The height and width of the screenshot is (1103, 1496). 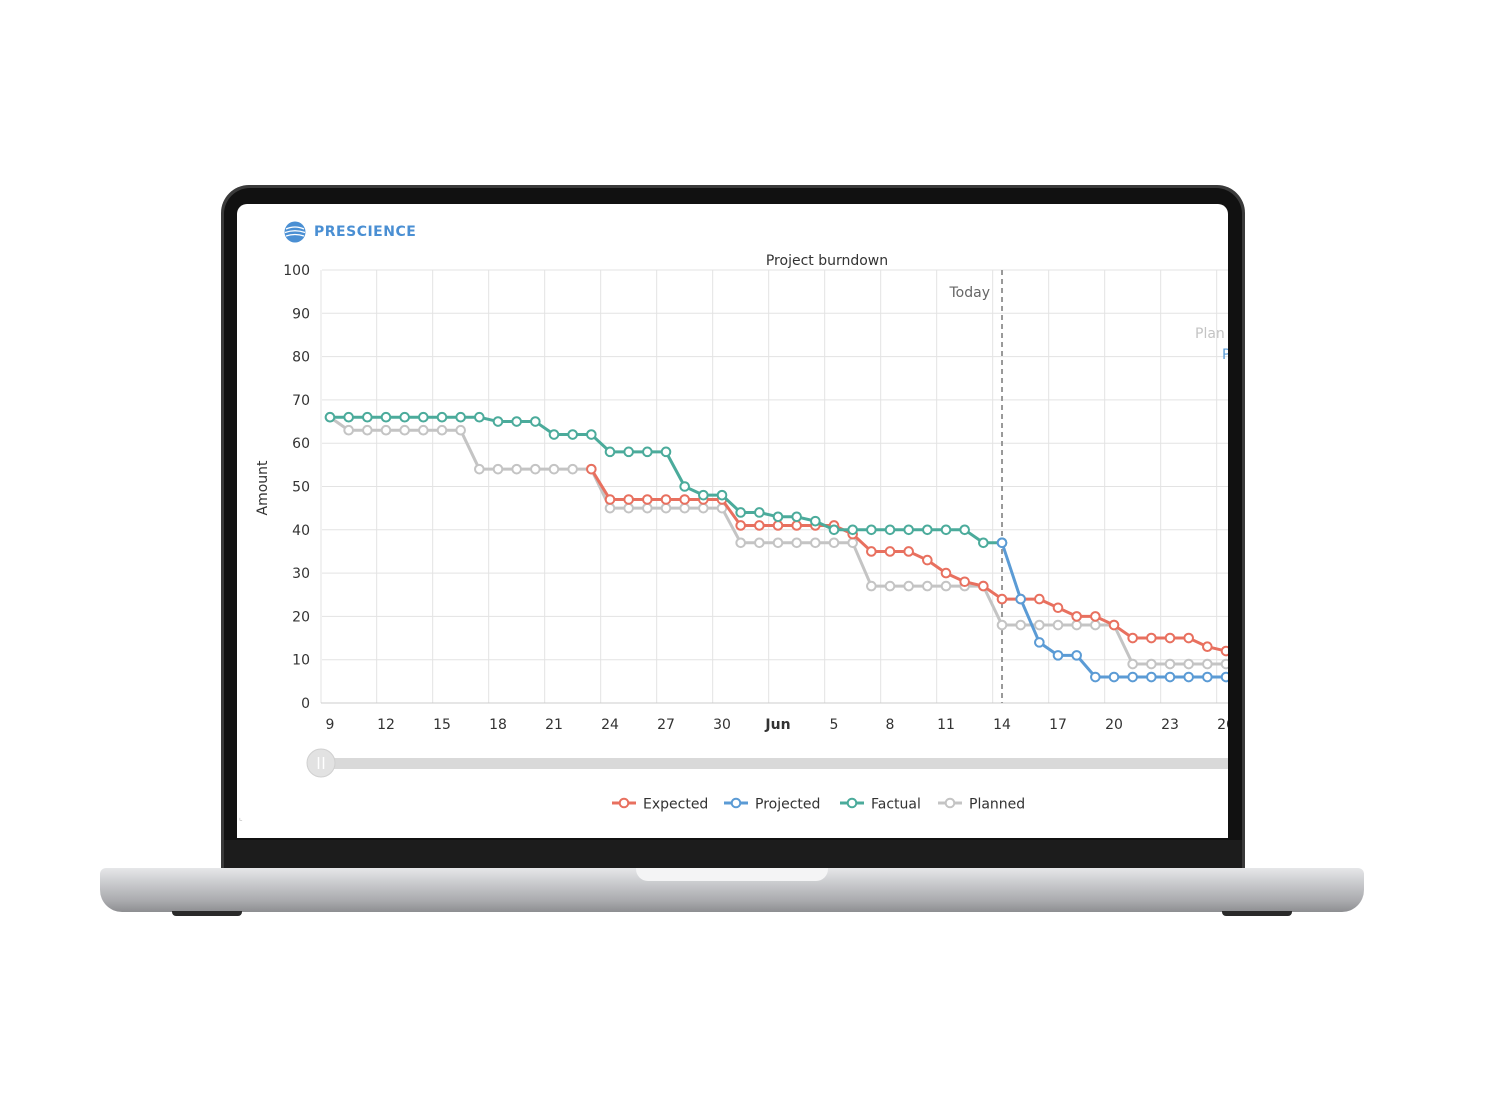 What do you see at coordinates (1225, 355) in the screenshot?
I see `projected-end-label: P` at bounding box center [1225, 355].